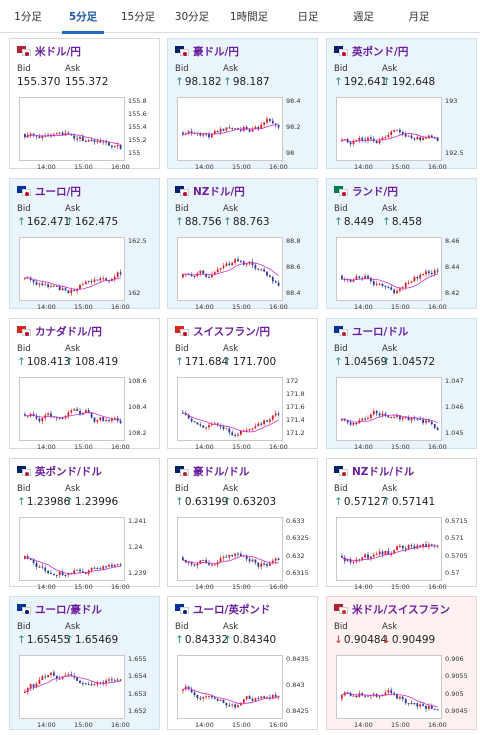 The image size is (480, 735). What do you see at coordinates (28, 17) in the screenshot?
I see `tab-0: 1分足` at bounding box center [28, 17].